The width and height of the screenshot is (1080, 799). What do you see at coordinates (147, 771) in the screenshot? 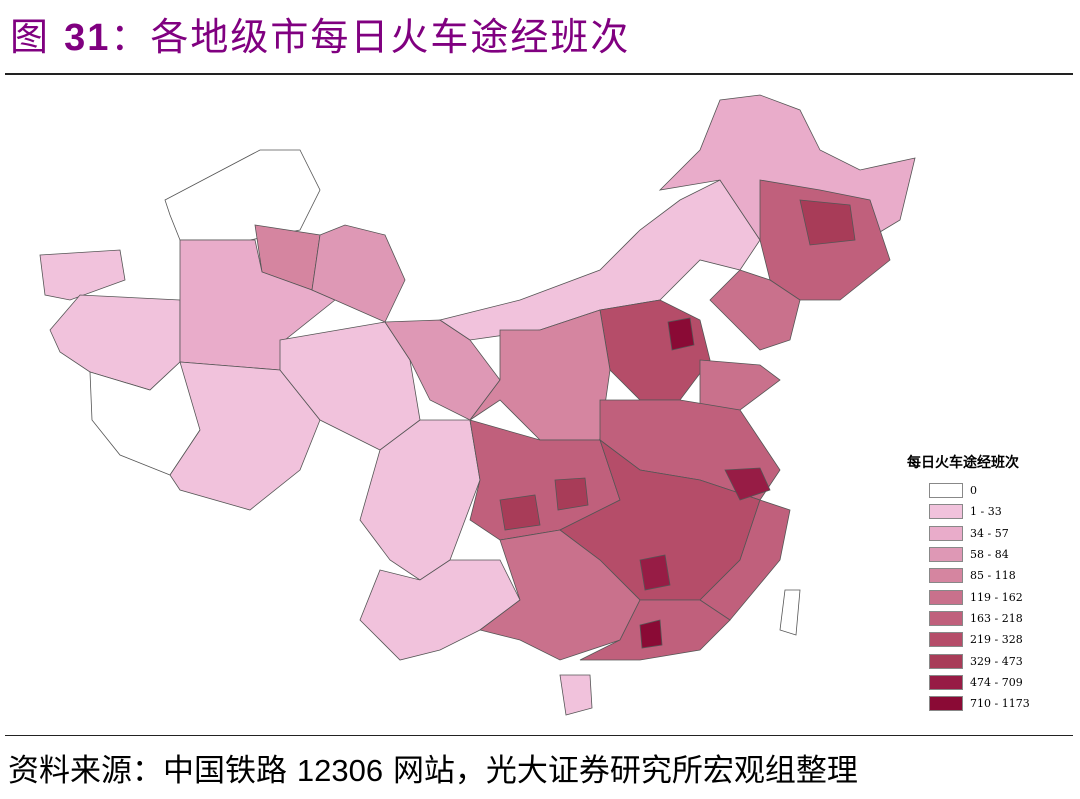
I see `source-prefix: 资料来源：中国铁路` at bounding box center [147, 771].